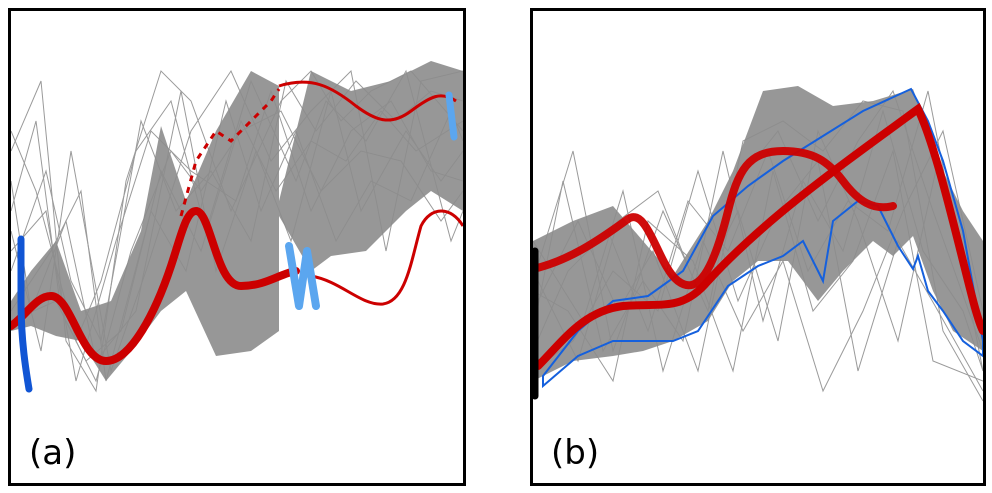  What do you see at coordinates (715, 218) in the screenshot?
I see `mean-curve-flat` at bounding box center [715, 218].